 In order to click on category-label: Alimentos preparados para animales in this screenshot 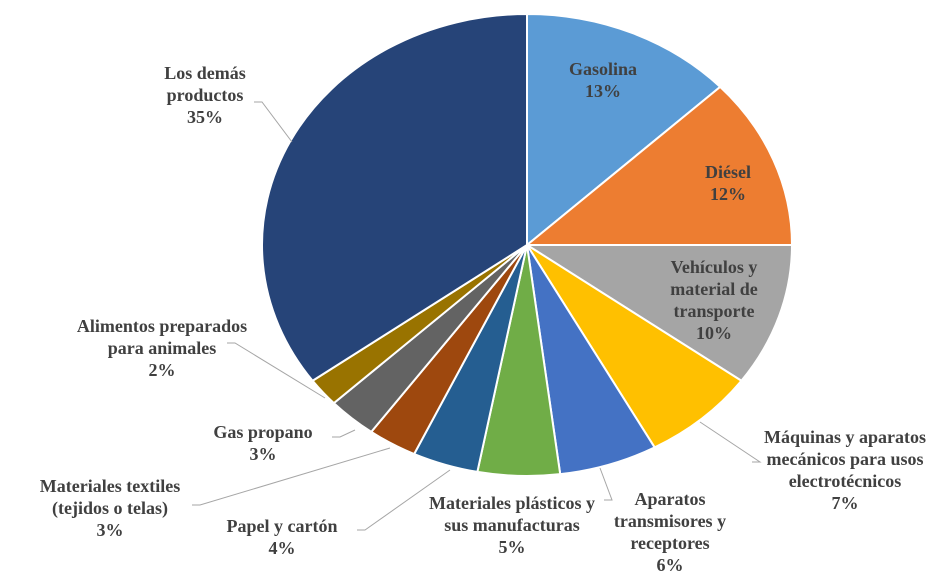, I will do `click(162, 337)`.